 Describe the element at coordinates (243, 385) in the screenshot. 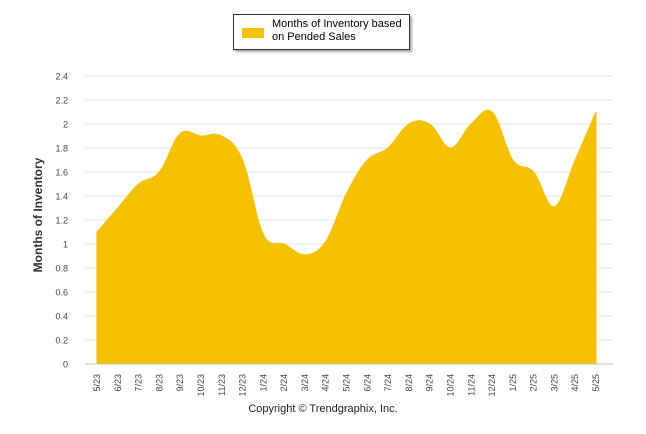

I see `x-tick-label: 12/23` at that location.